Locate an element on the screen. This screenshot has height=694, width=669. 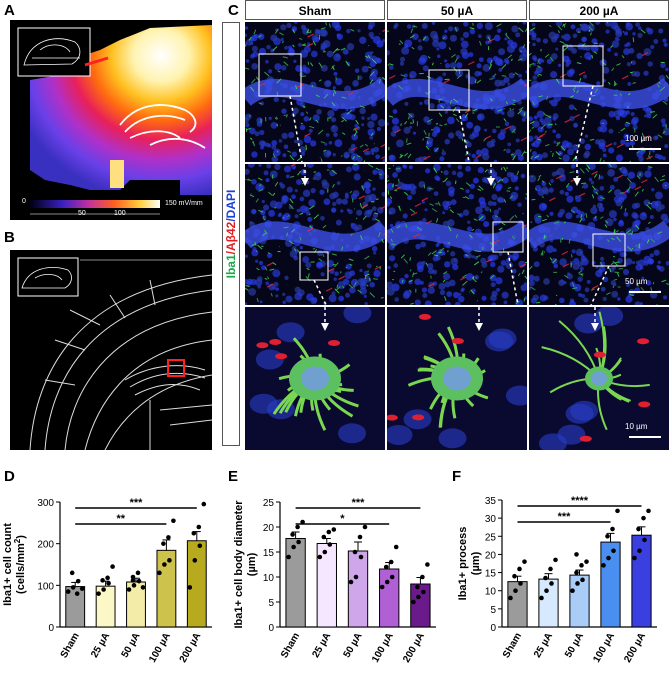
colorbar-tick-0: 0 is located at coordinates (24, 201).